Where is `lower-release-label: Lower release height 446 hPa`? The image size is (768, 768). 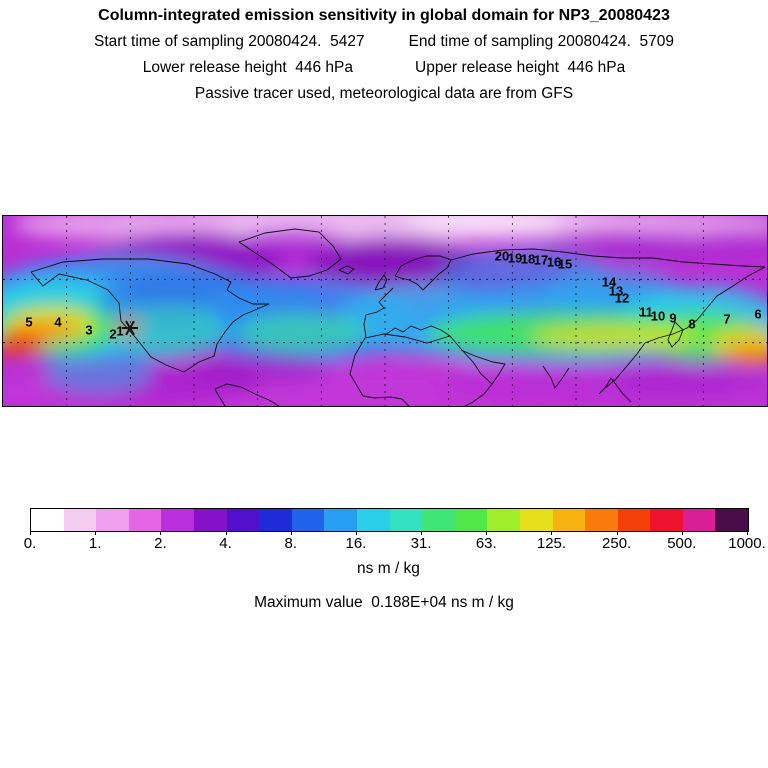
lower-release-label: Lower release height 446 hPa is located at coordinates (247, 67).